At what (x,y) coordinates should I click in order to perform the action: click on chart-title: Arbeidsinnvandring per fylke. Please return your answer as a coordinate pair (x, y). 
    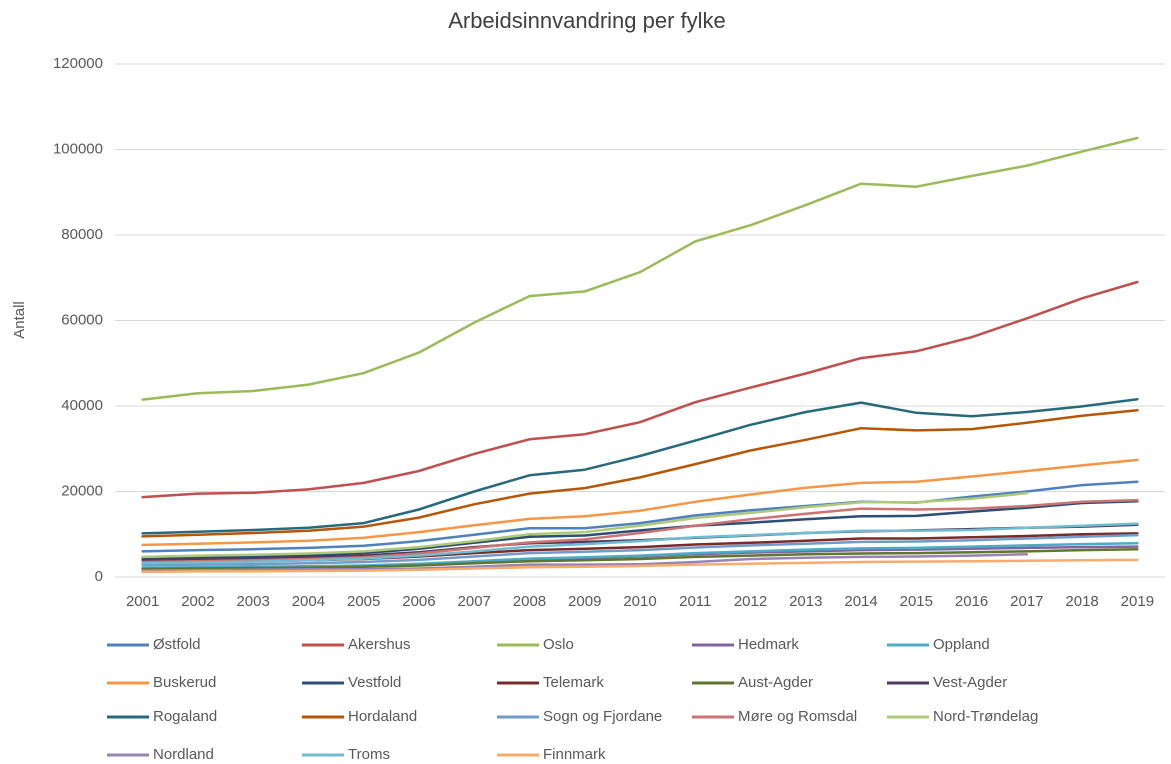
    Looking at the image, I should click on (587, 20).